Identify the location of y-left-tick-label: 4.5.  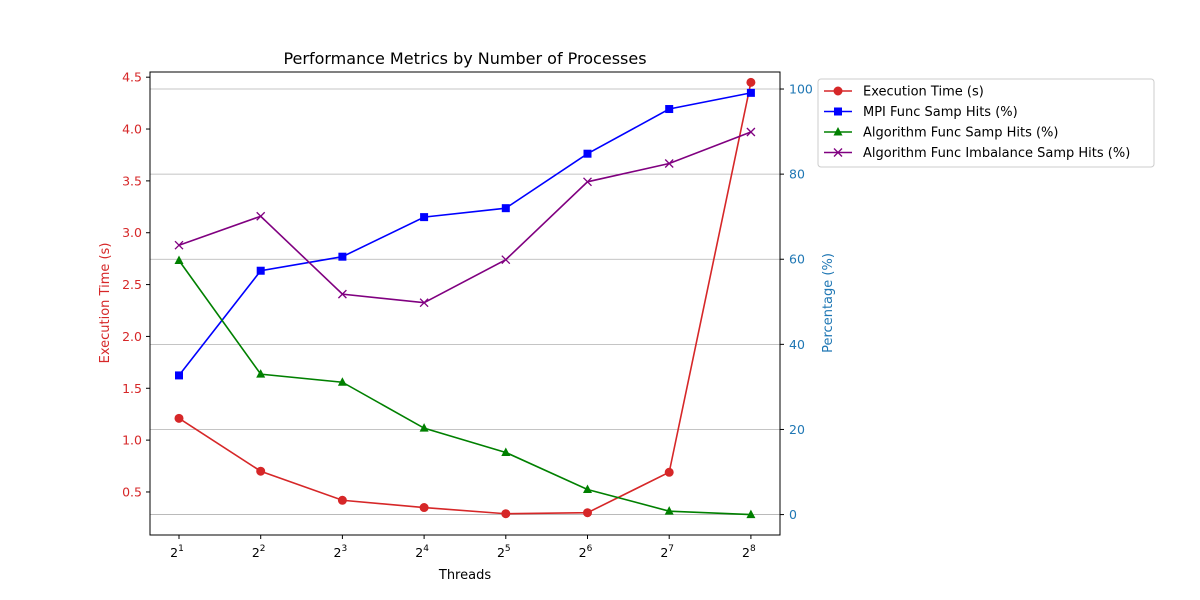
(132, 77).